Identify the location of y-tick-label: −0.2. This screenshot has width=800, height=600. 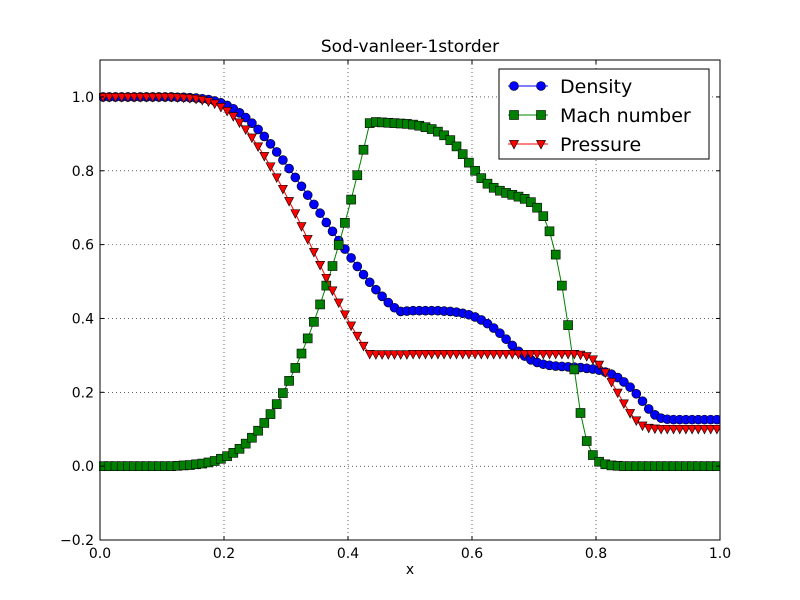
(77, 541).